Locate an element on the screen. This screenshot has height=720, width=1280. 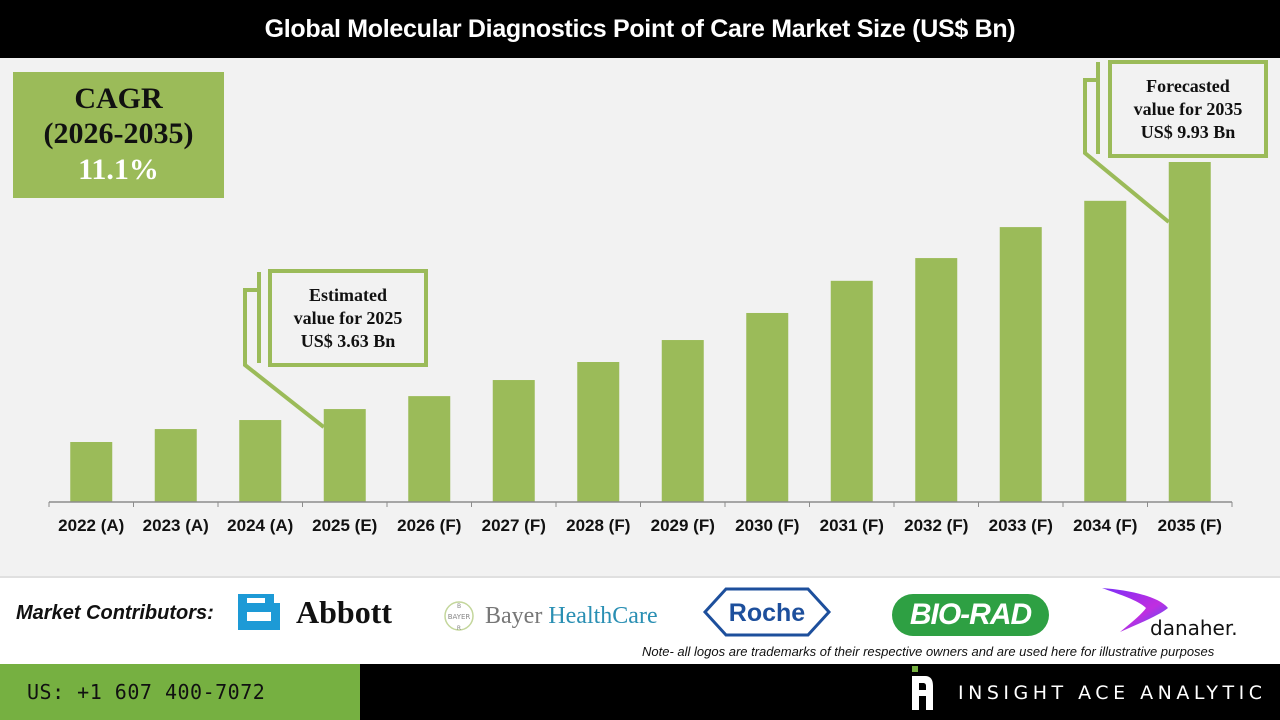
bar-2031-f is located at coordinates (851, 391).